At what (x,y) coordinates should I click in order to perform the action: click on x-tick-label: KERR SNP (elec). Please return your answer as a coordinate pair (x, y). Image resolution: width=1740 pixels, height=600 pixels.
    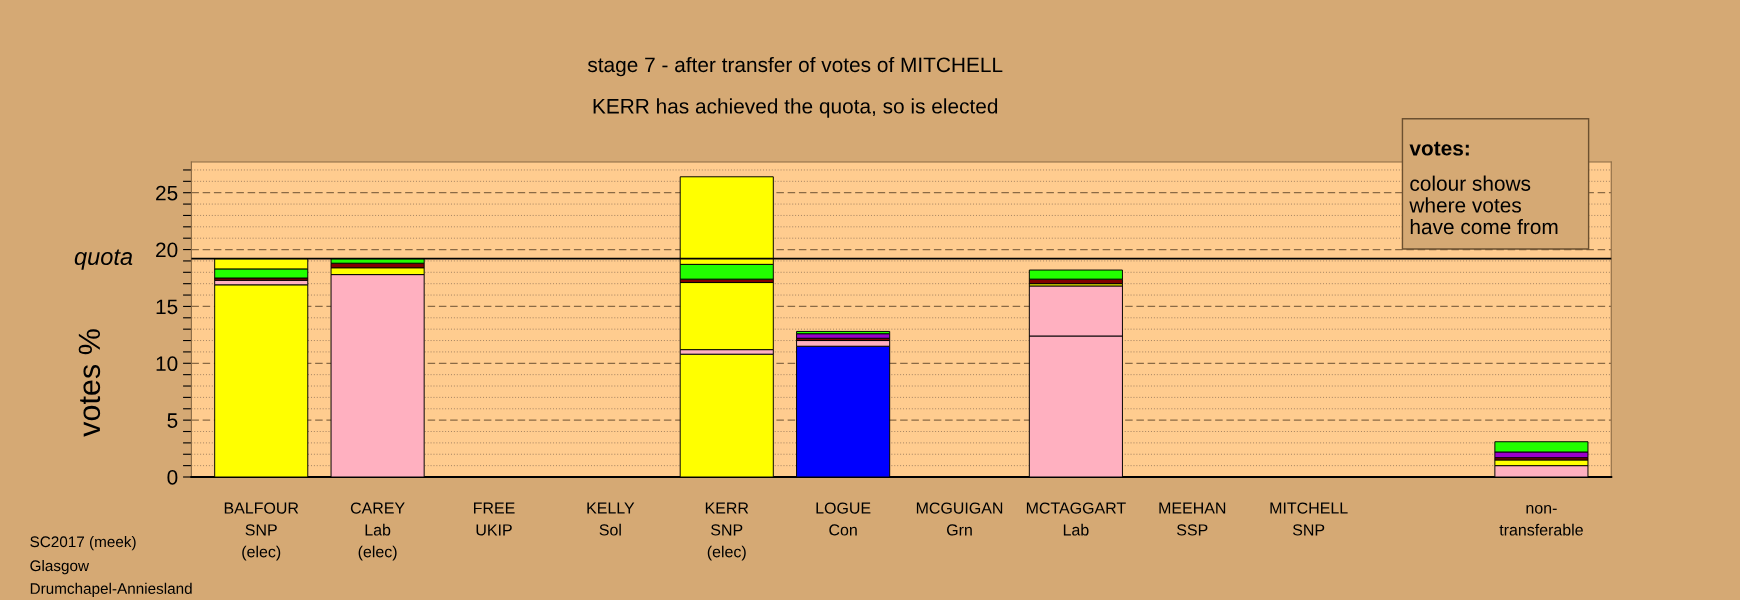
    Looking at the image, I should click on (727, 531).